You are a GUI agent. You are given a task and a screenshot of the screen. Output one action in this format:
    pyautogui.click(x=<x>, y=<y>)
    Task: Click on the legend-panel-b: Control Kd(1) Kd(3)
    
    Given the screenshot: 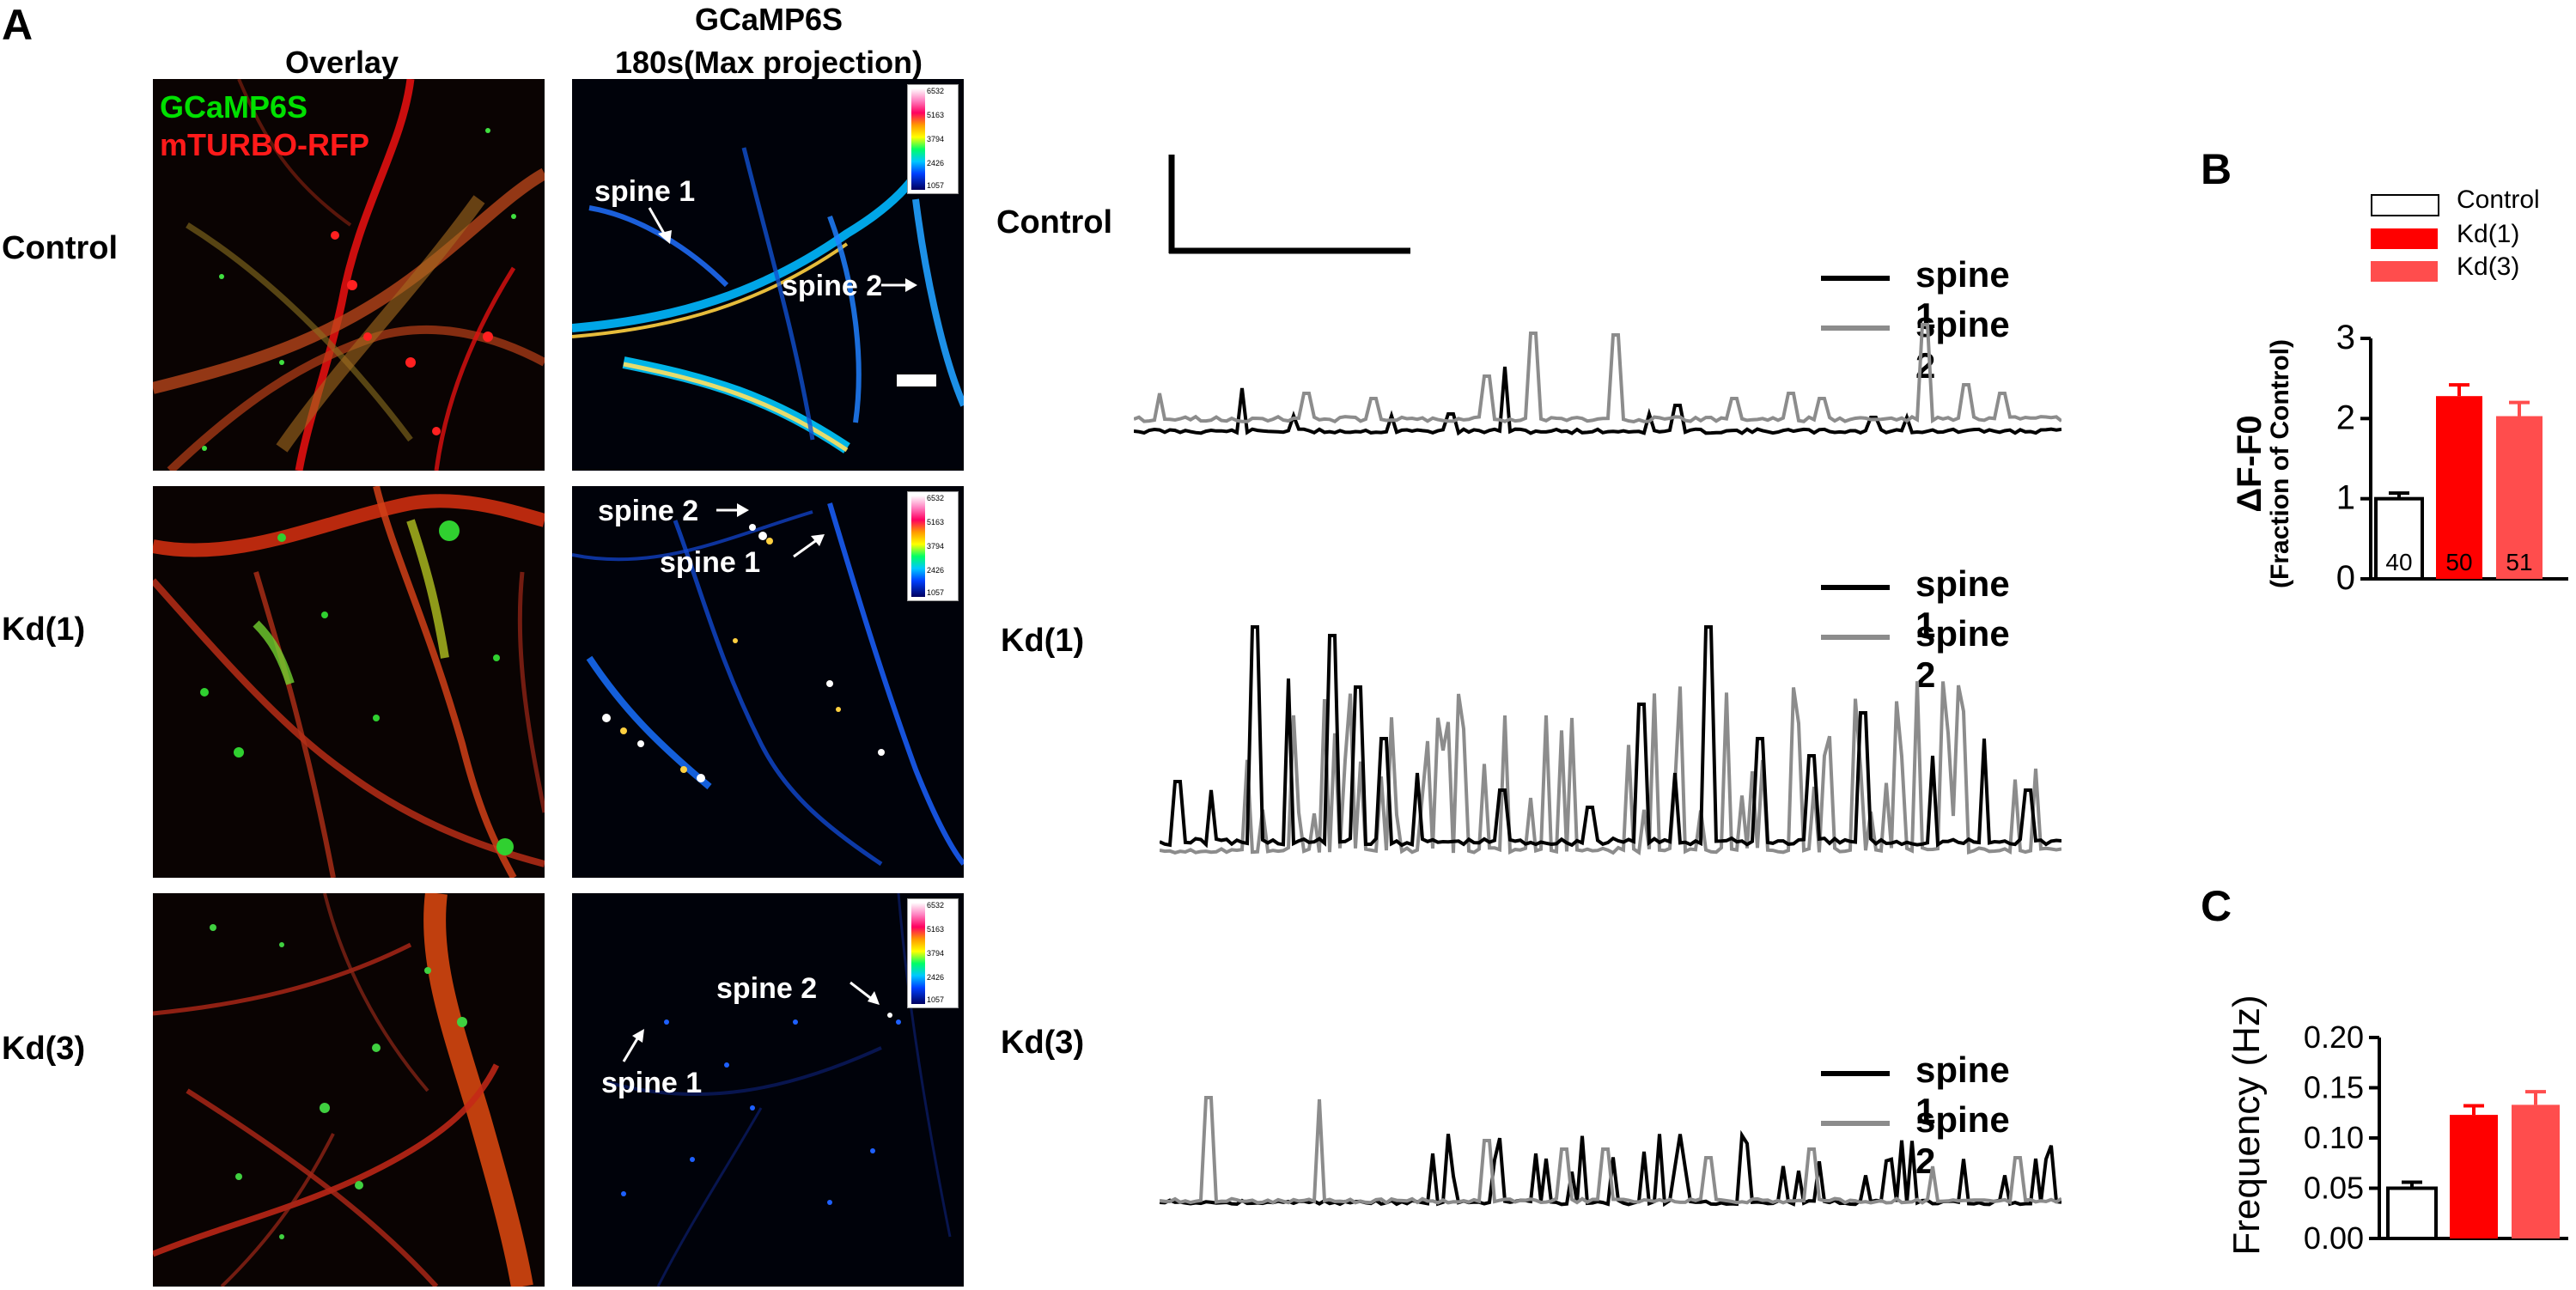 What is the action you would take?
    pyautogui.click(x=2473, y=239)
    